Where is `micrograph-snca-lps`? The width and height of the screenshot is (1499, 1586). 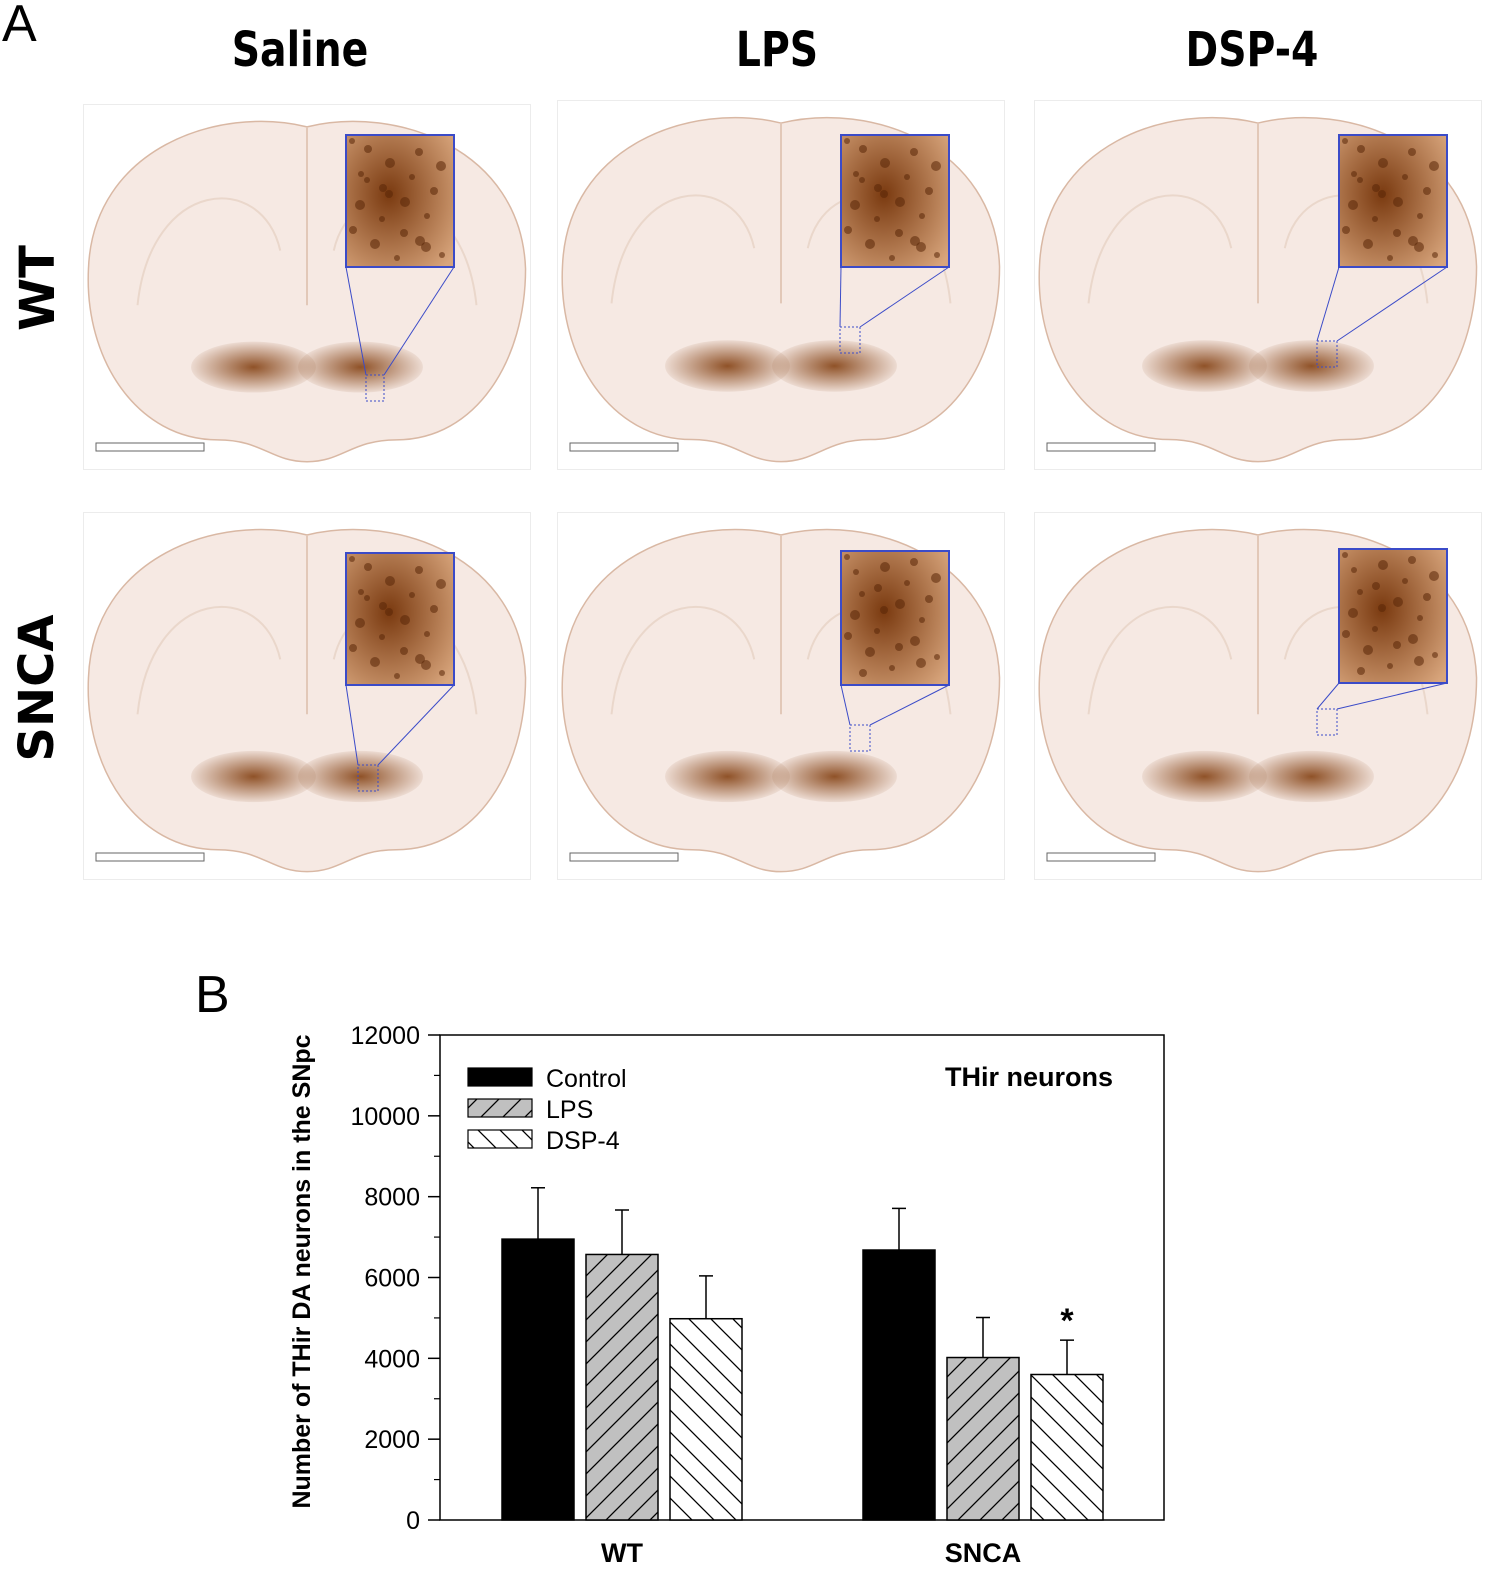
micrograph-snca-lps is located at coordinates (781, 696).